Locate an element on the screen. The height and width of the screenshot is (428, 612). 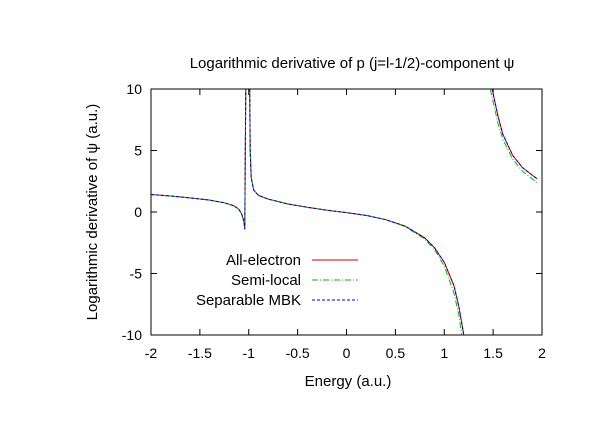
y-axis-title: Logarithmic derivative of ψ (a.u.) is located at coordinates (92, 212).